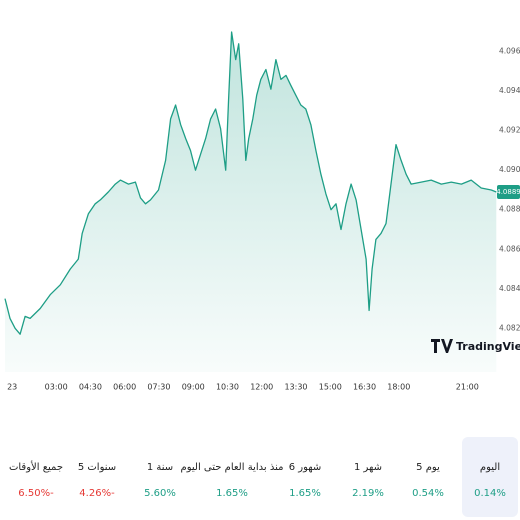 Image resolution: width=520 pixels, height=520 pixels. What do you see at coordinates (295, 387) in the screenshot?
I see `x-tick-label: 13:30` at bounding box center [295, 387].